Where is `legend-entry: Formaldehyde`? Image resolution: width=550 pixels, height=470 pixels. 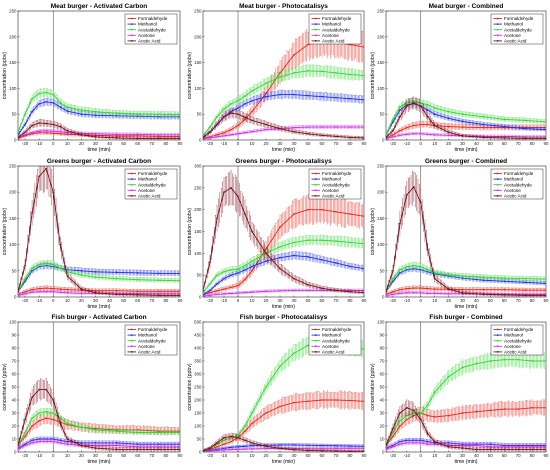 legend-entry: Formaldehyde is located at coordinates (519, 18).